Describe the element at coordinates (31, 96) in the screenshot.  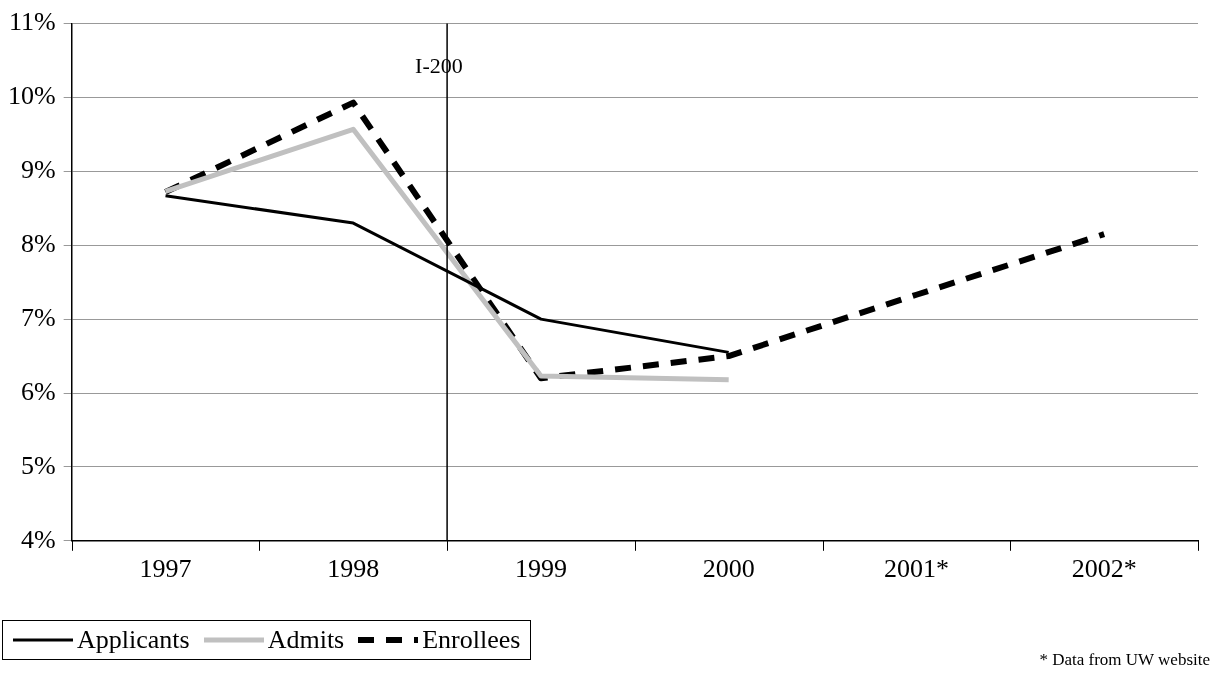
I see `y-tick-label: 10%` at that location.